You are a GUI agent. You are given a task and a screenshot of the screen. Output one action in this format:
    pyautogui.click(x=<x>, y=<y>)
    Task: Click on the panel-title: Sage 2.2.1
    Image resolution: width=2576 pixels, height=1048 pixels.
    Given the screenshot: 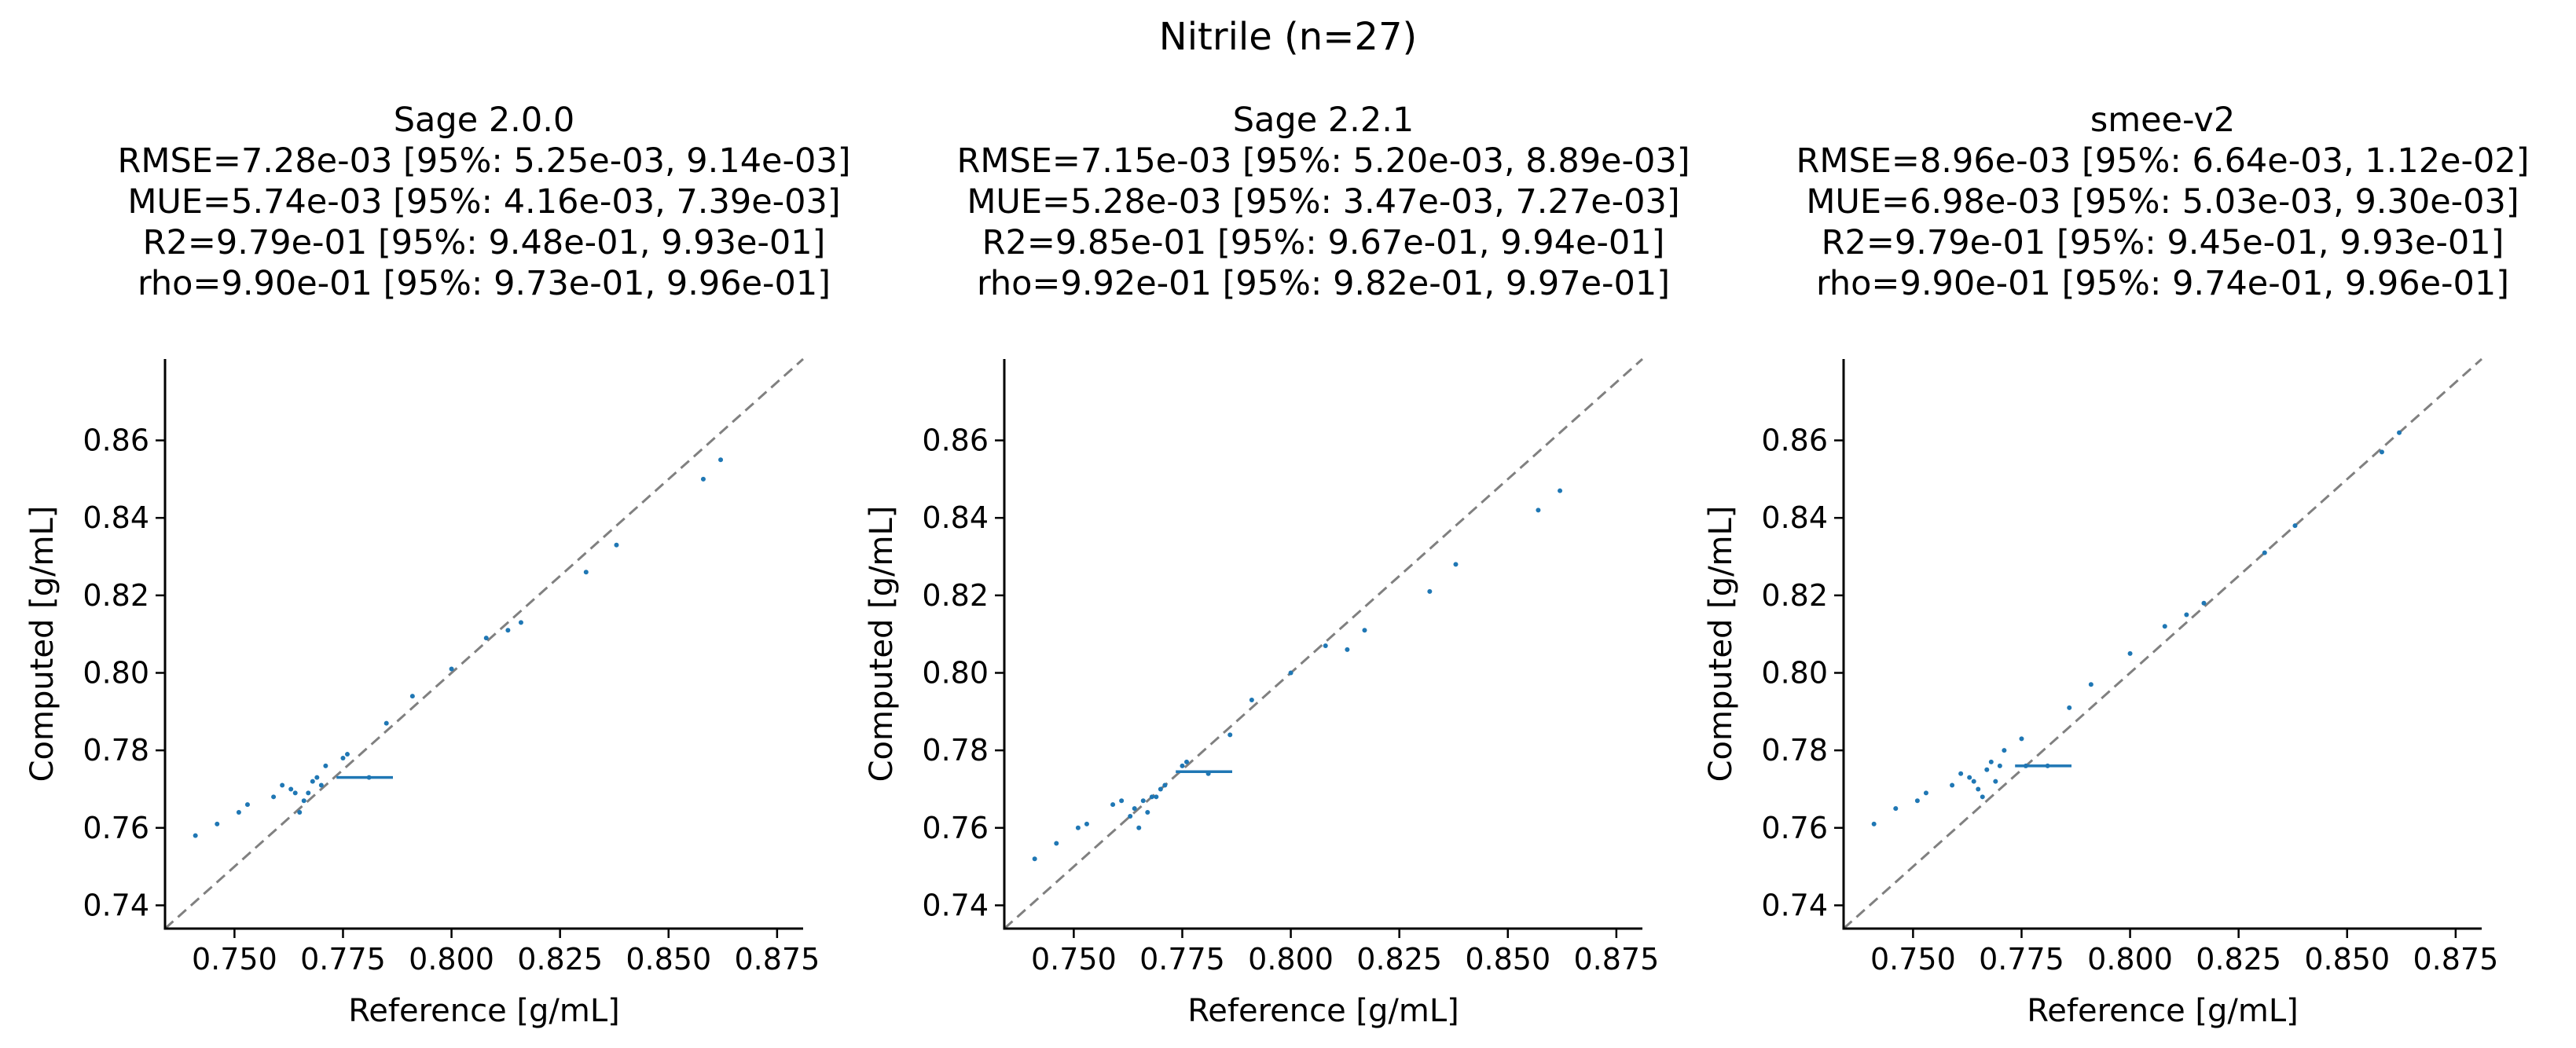 What is the action you would take?
    pyautogui.click(x=1323, y=120)
    